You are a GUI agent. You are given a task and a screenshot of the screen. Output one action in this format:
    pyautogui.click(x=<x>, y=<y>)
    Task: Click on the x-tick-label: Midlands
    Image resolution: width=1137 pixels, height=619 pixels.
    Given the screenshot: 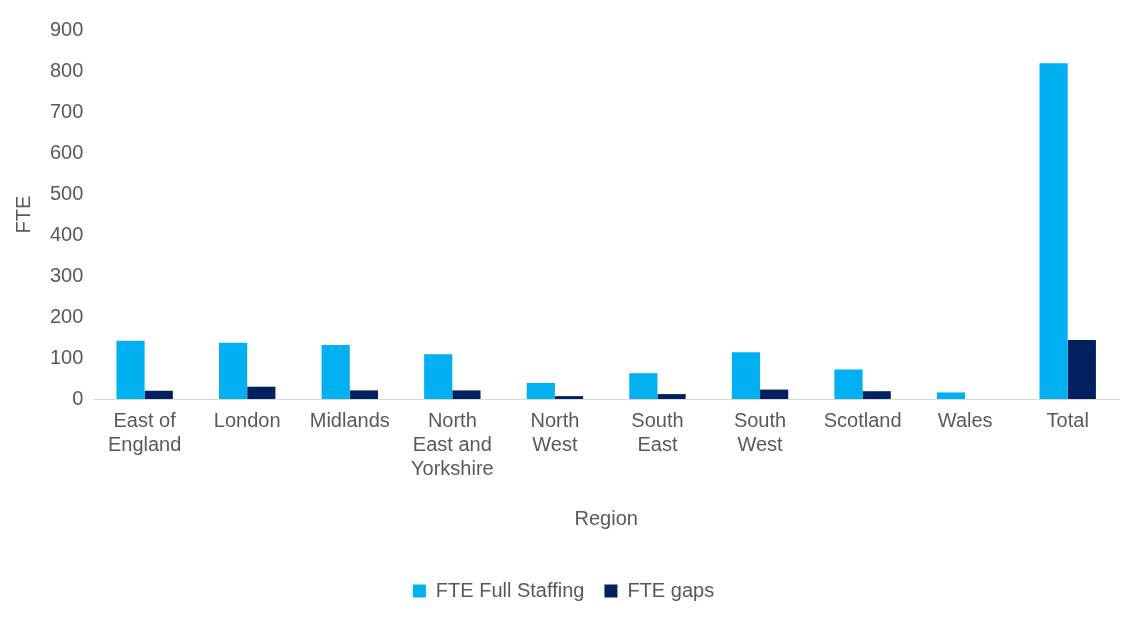 What is the action you would take?
    pyautogui.click(x=349, y=419)
    